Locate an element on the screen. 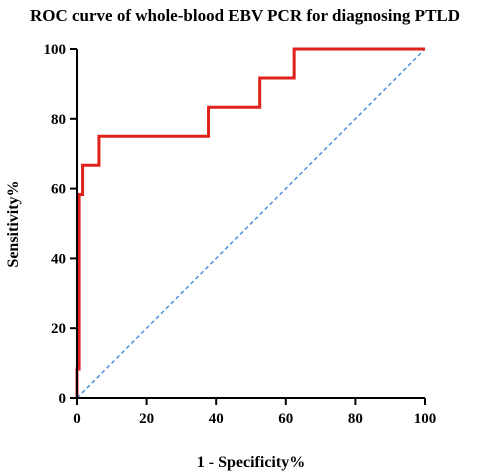 Image resolution: width=487 pixels, height=473 pixels. x-tick-label: 60 is located at coordinates (285, 419).